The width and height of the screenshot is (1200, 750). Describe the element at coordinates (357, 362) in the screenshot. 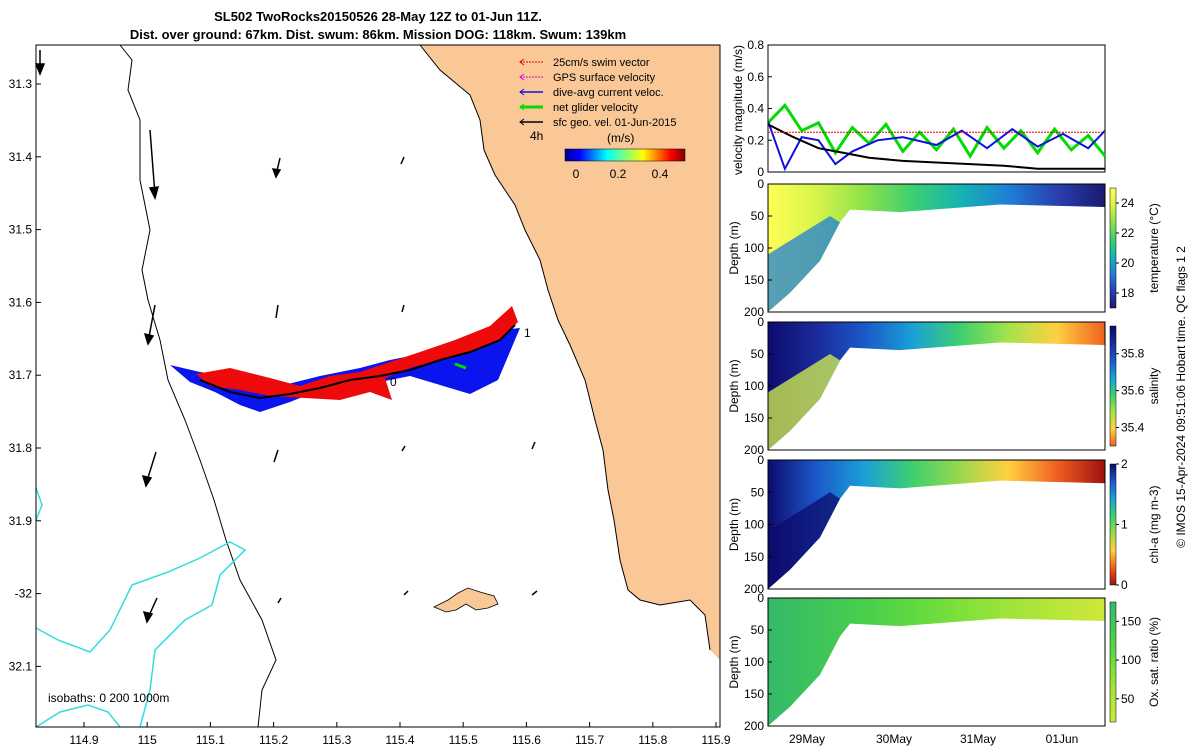

I see `glider-track` at that location.